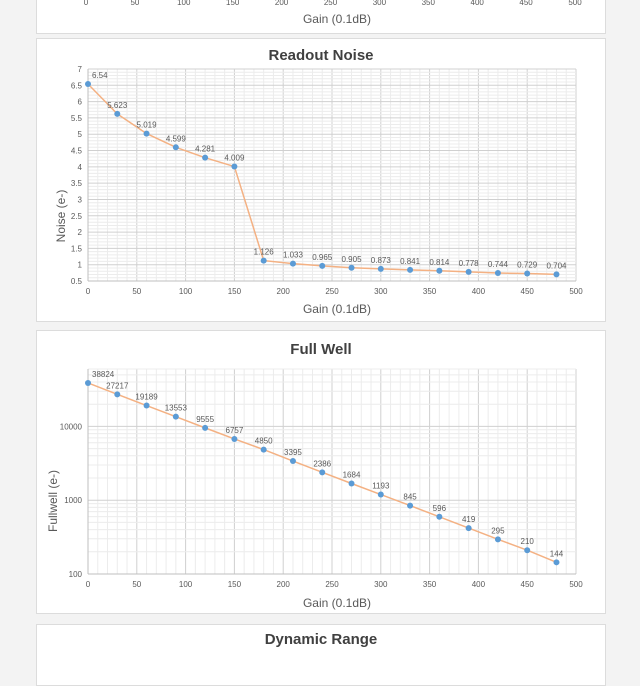  I want to click on chart-title: Readout Noise, so click(321, 55).